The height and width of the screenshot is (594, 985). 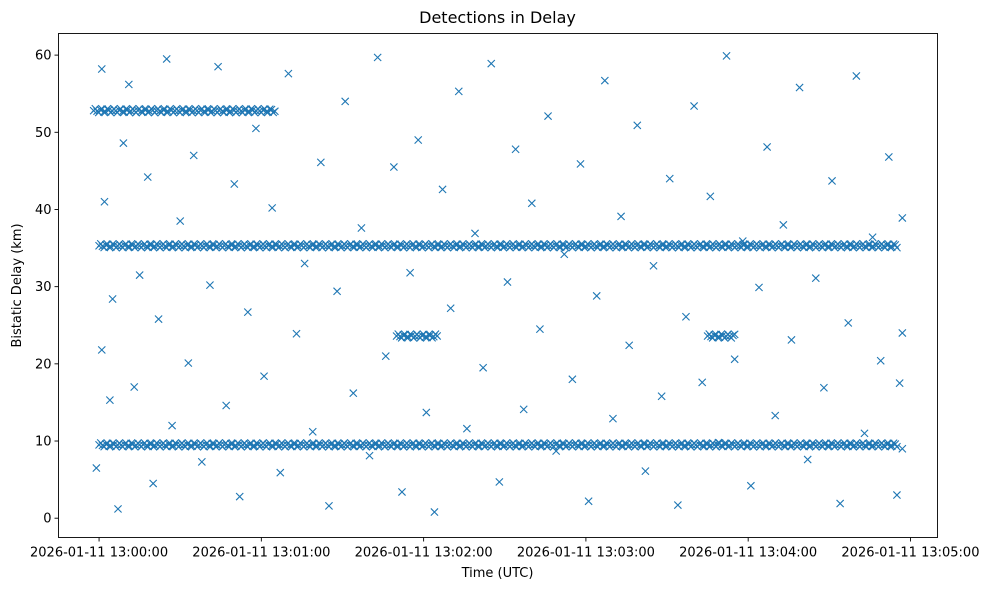 What do you see at coordinates (910, 553) in the screenshot?
I see `x-tick-label: 2026-01-11 13:05:00` at bounding box center [910, 553].